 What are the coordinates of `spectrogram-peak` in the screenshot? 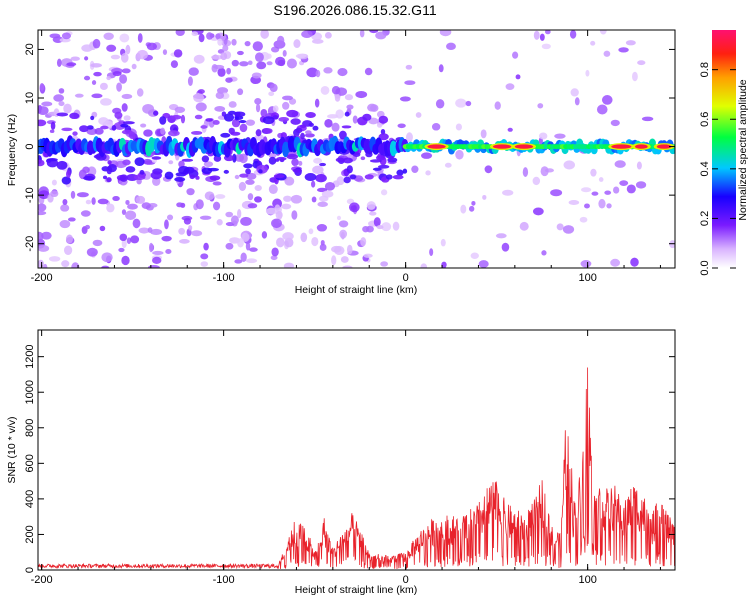 It's located at (524, 146).